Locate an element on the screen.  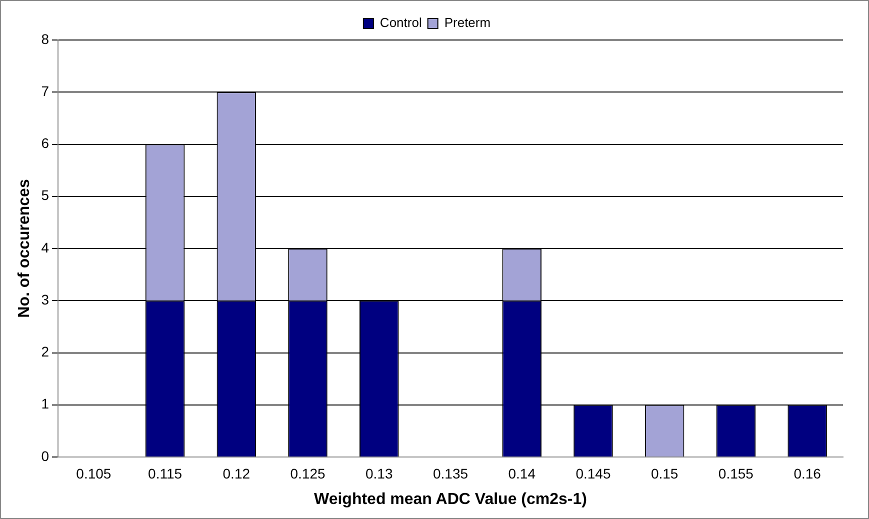
x-tick-label: 0.155 is located at coordinates (736, 473).